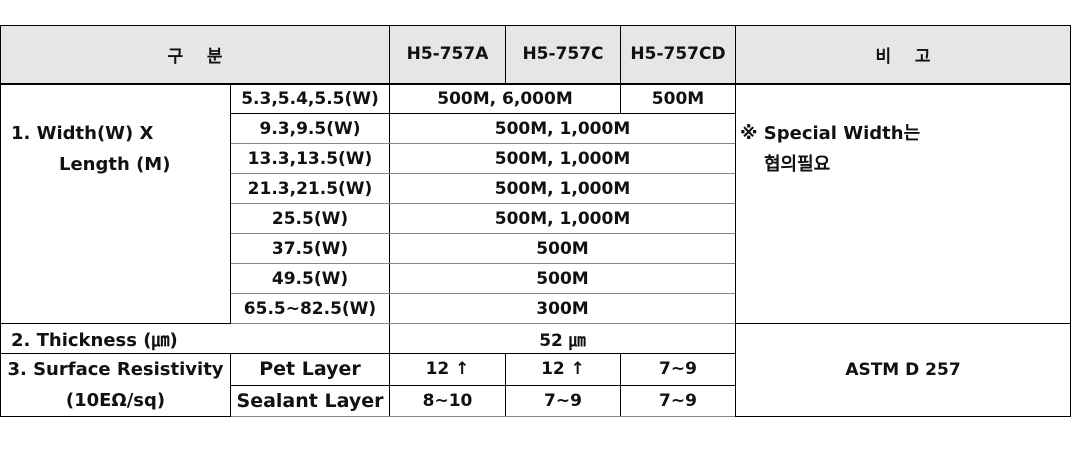  What do you see at coordinates (562, 338) in the screenshot?
I see `value-cell: 52 ㎛` at bounding box center [562, 338].